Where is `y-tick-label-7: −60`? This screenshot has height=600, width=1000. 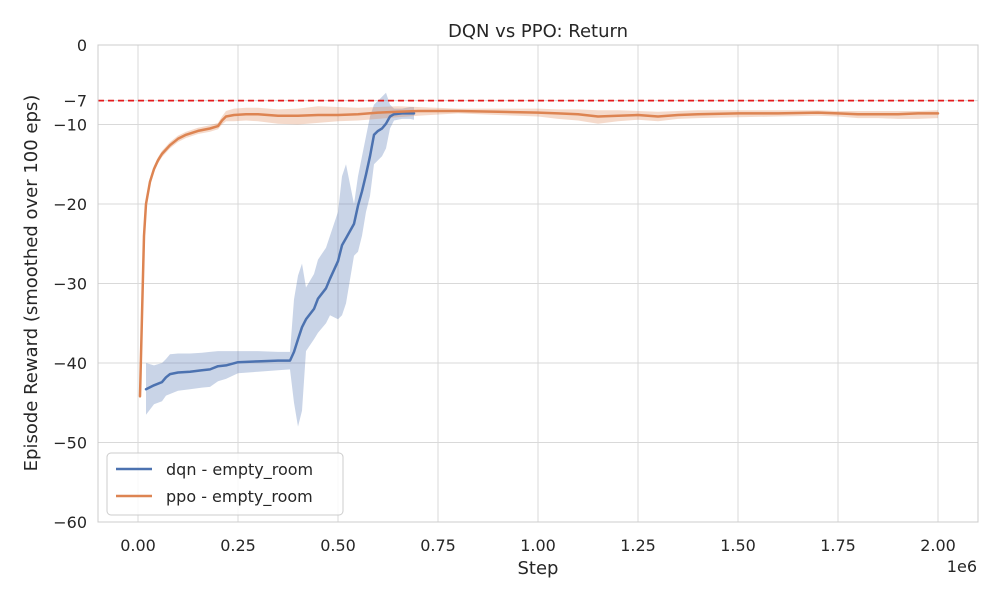 y-tick-label-7: −60 is located at coordinates (70, 522).